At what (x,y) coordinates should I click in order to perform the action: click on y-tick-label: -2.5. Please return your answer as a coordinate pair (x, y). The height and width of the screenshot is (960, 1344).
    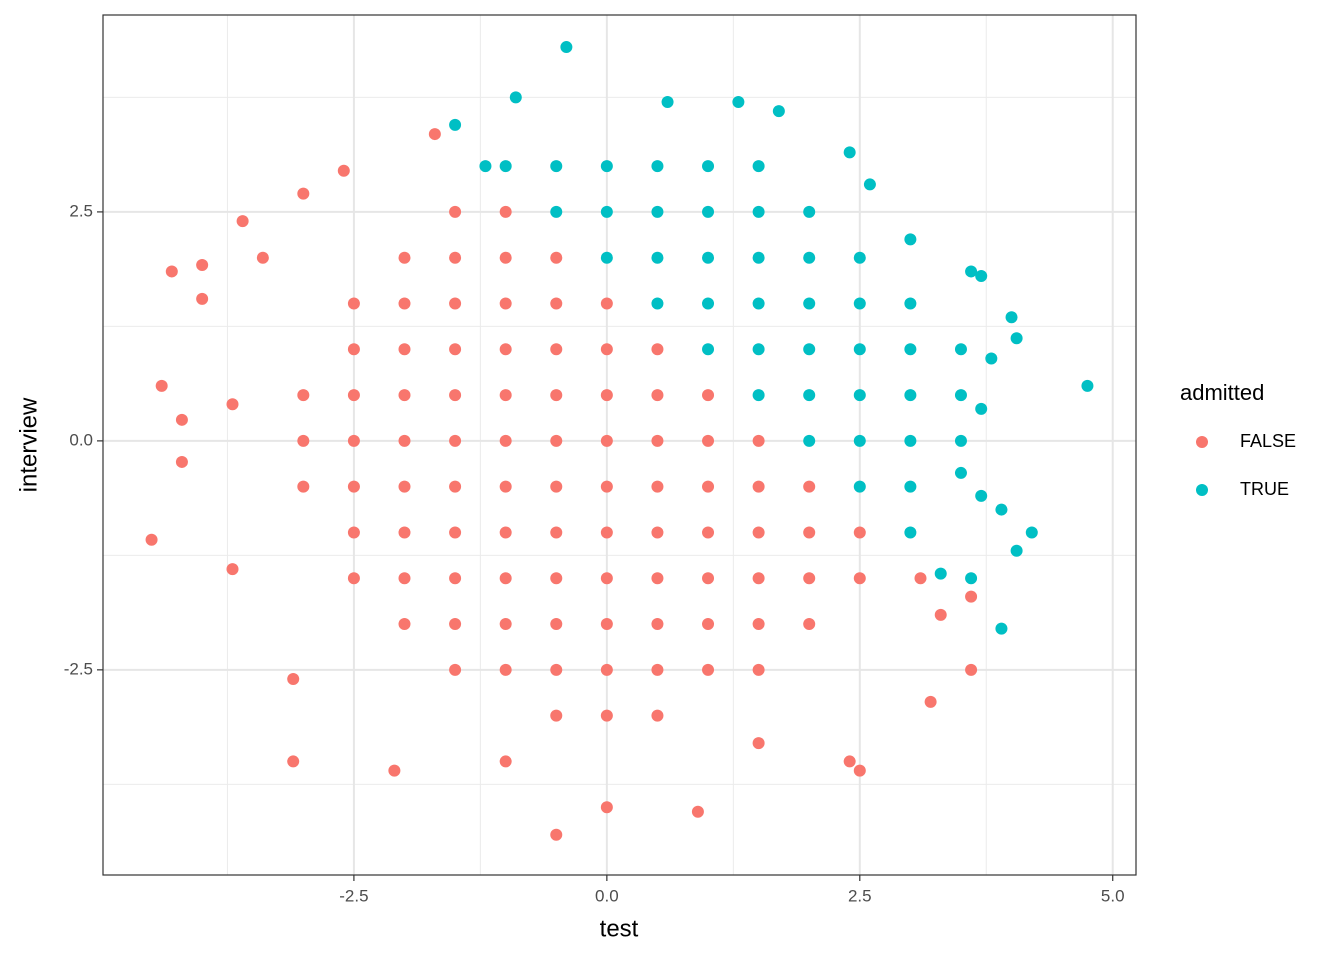
    Looking at the image, I should click on (78, 668).